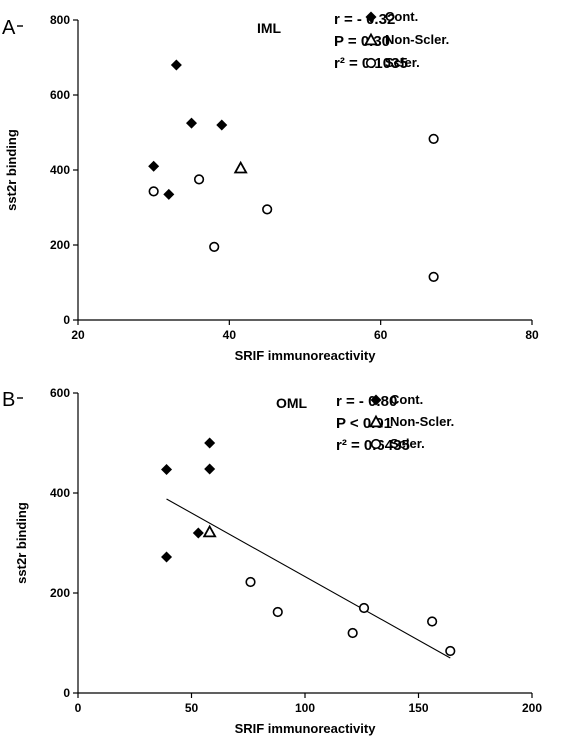 This screenshot has width=561, height=744. Describe the element at coordinates (78, 335) in the screenshot. I see `x-tick-label: 20` at that location.